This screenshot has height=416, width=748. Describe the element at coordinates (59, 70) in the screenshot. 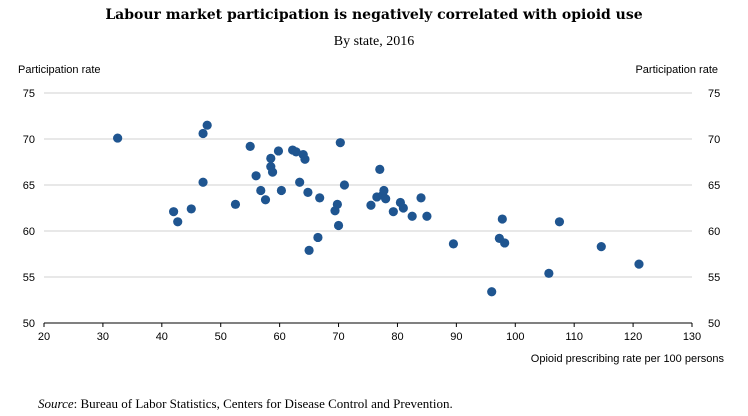

I see `y-axis-label-left: Participation rate` at that location.